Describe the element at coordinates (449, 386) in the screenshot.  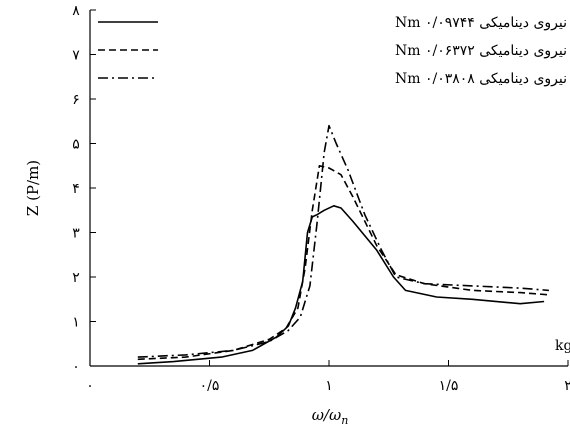
I see `x-tick-label: ۱/۵` at that location.